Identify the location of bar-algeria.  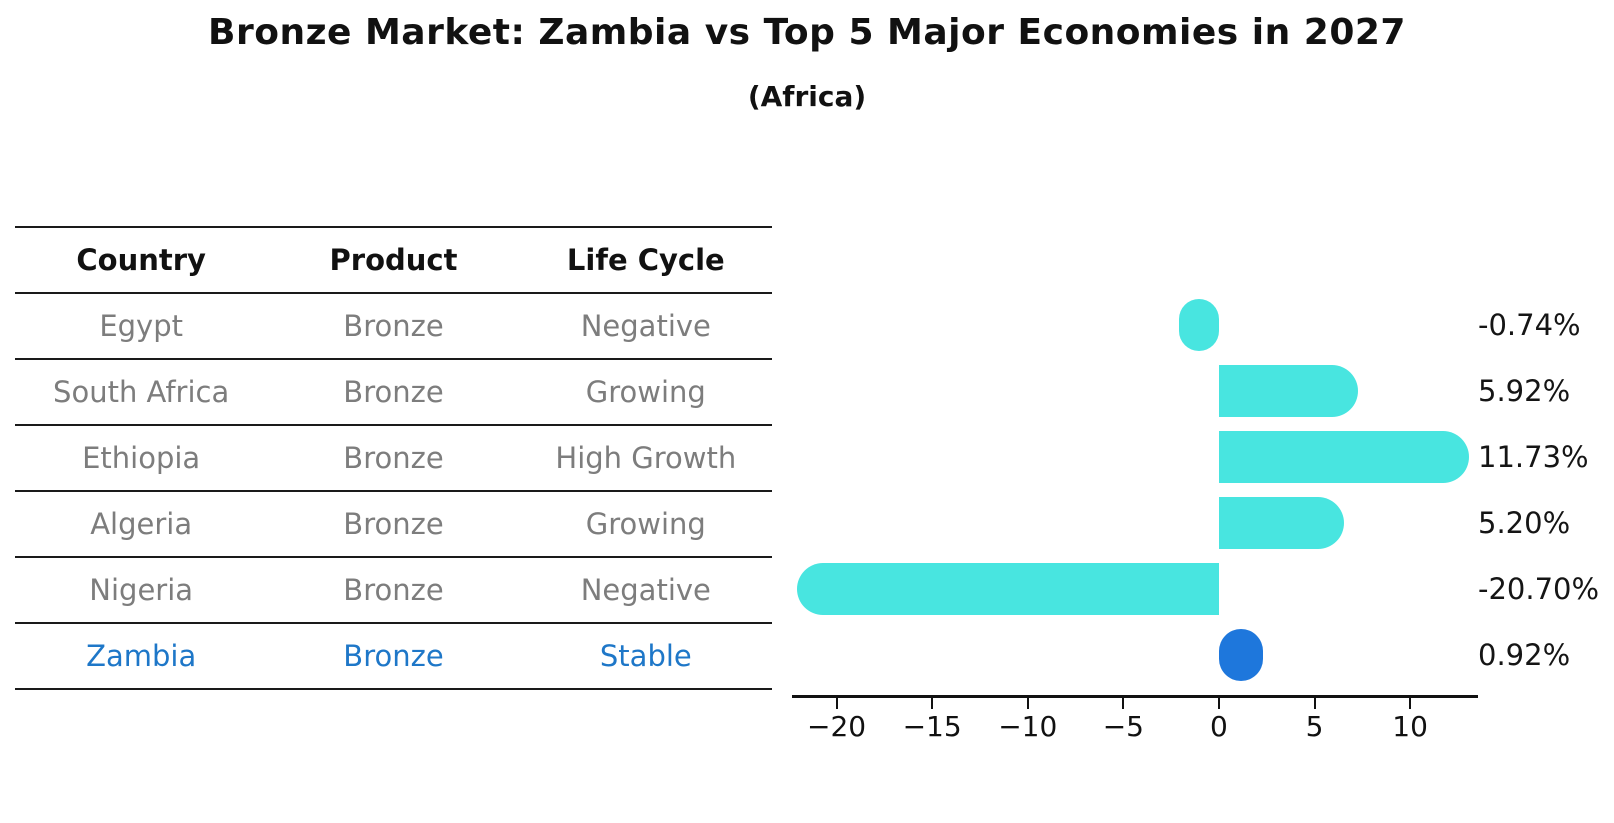
(1281, 523).